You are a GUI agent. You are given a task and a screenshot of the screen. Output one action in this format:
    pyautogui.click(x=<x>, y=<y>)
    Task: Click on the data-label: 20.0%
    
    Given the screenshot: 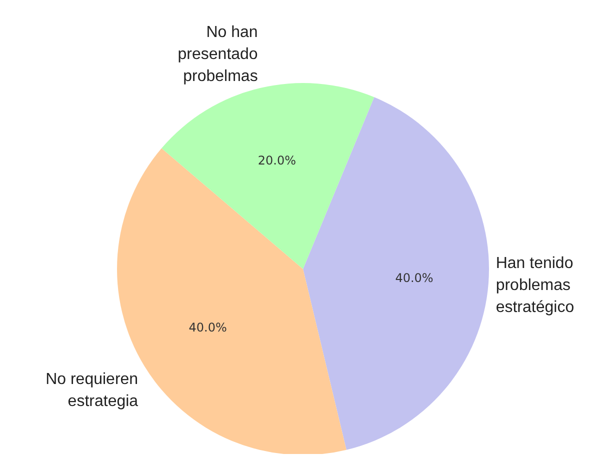 What is the action you would take?
    pyautogui.click(x=277, y=160)
    